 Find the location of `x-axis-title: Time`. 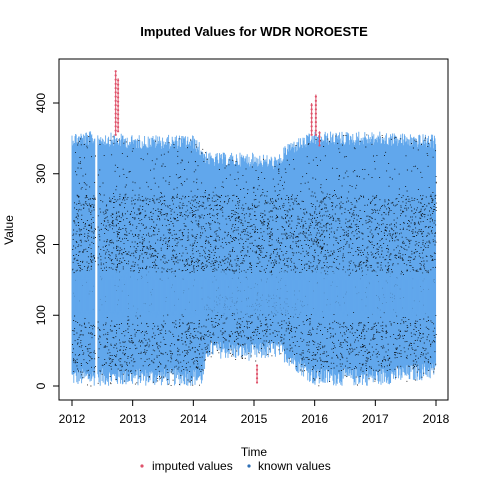

x-axis-title: Time is located at coordinates (254, 452).